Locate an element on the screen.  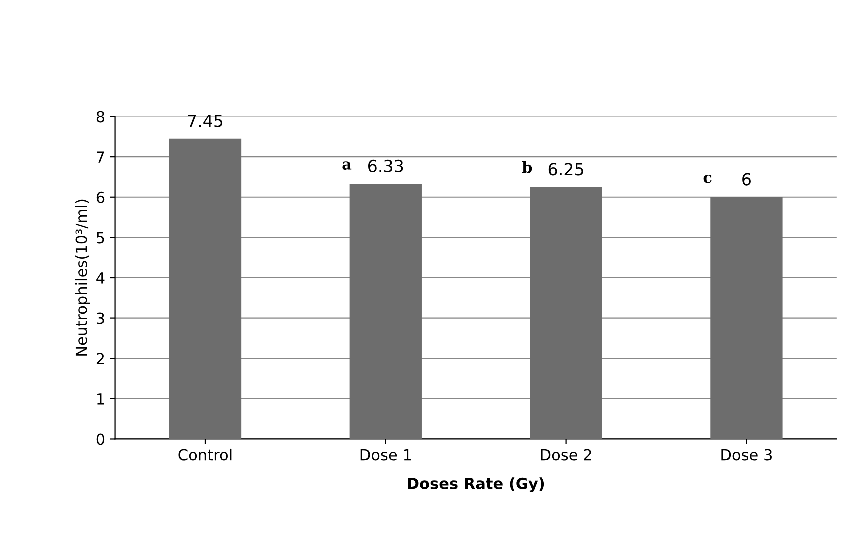
y-tick-label: 8 is located at coordinates (100, 117).